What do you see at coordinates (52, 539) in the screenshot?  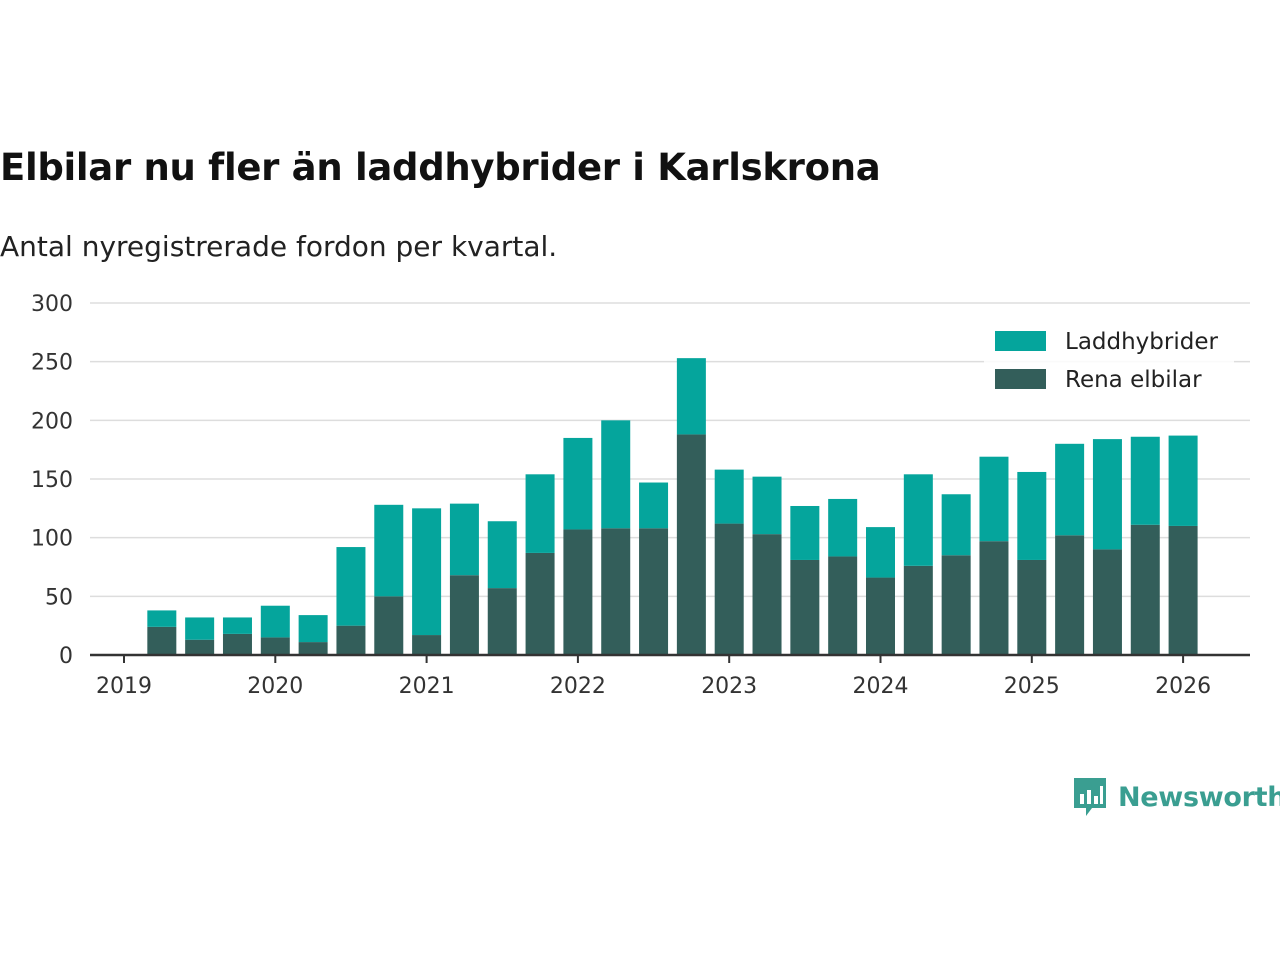 I see `y-tick-label-100: 100` at bounding box center [52, 539].